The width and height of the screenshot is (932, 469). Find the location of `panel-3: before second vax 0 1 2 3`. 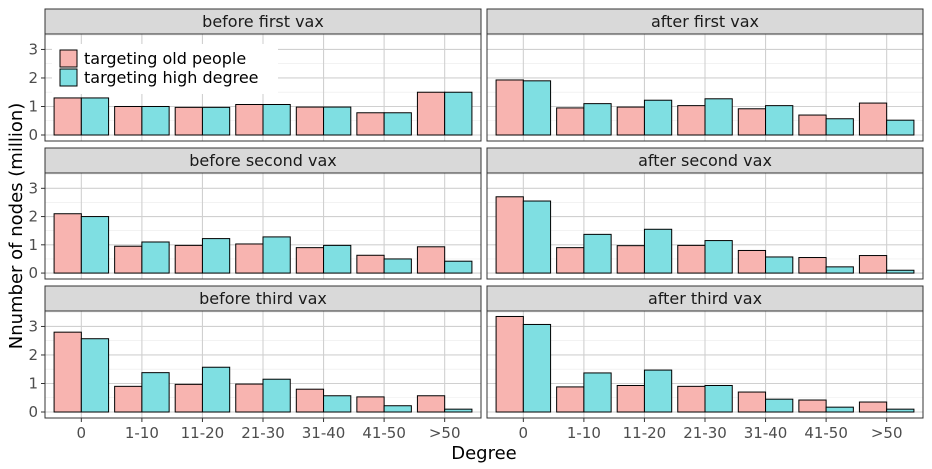

panel-3: before second vax 0 1 2 3 is located at coordinates (255, 214).